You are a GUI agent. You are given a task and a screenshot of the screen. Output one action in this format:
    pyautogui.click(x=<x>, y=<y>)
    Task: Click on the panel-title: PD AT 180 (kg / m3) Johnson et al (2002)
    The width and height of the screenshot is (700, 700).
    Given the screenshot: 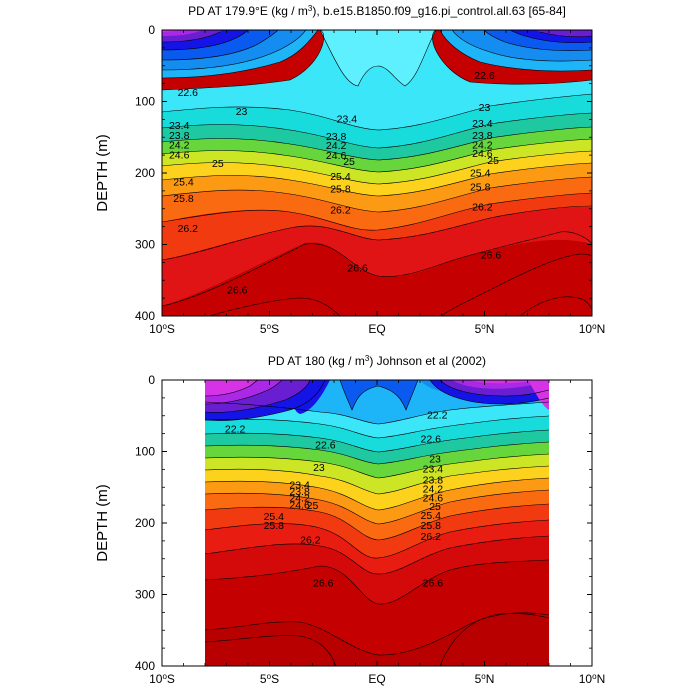 What is the action you would take?
    pyautogui.click(x=377, y=361)
    